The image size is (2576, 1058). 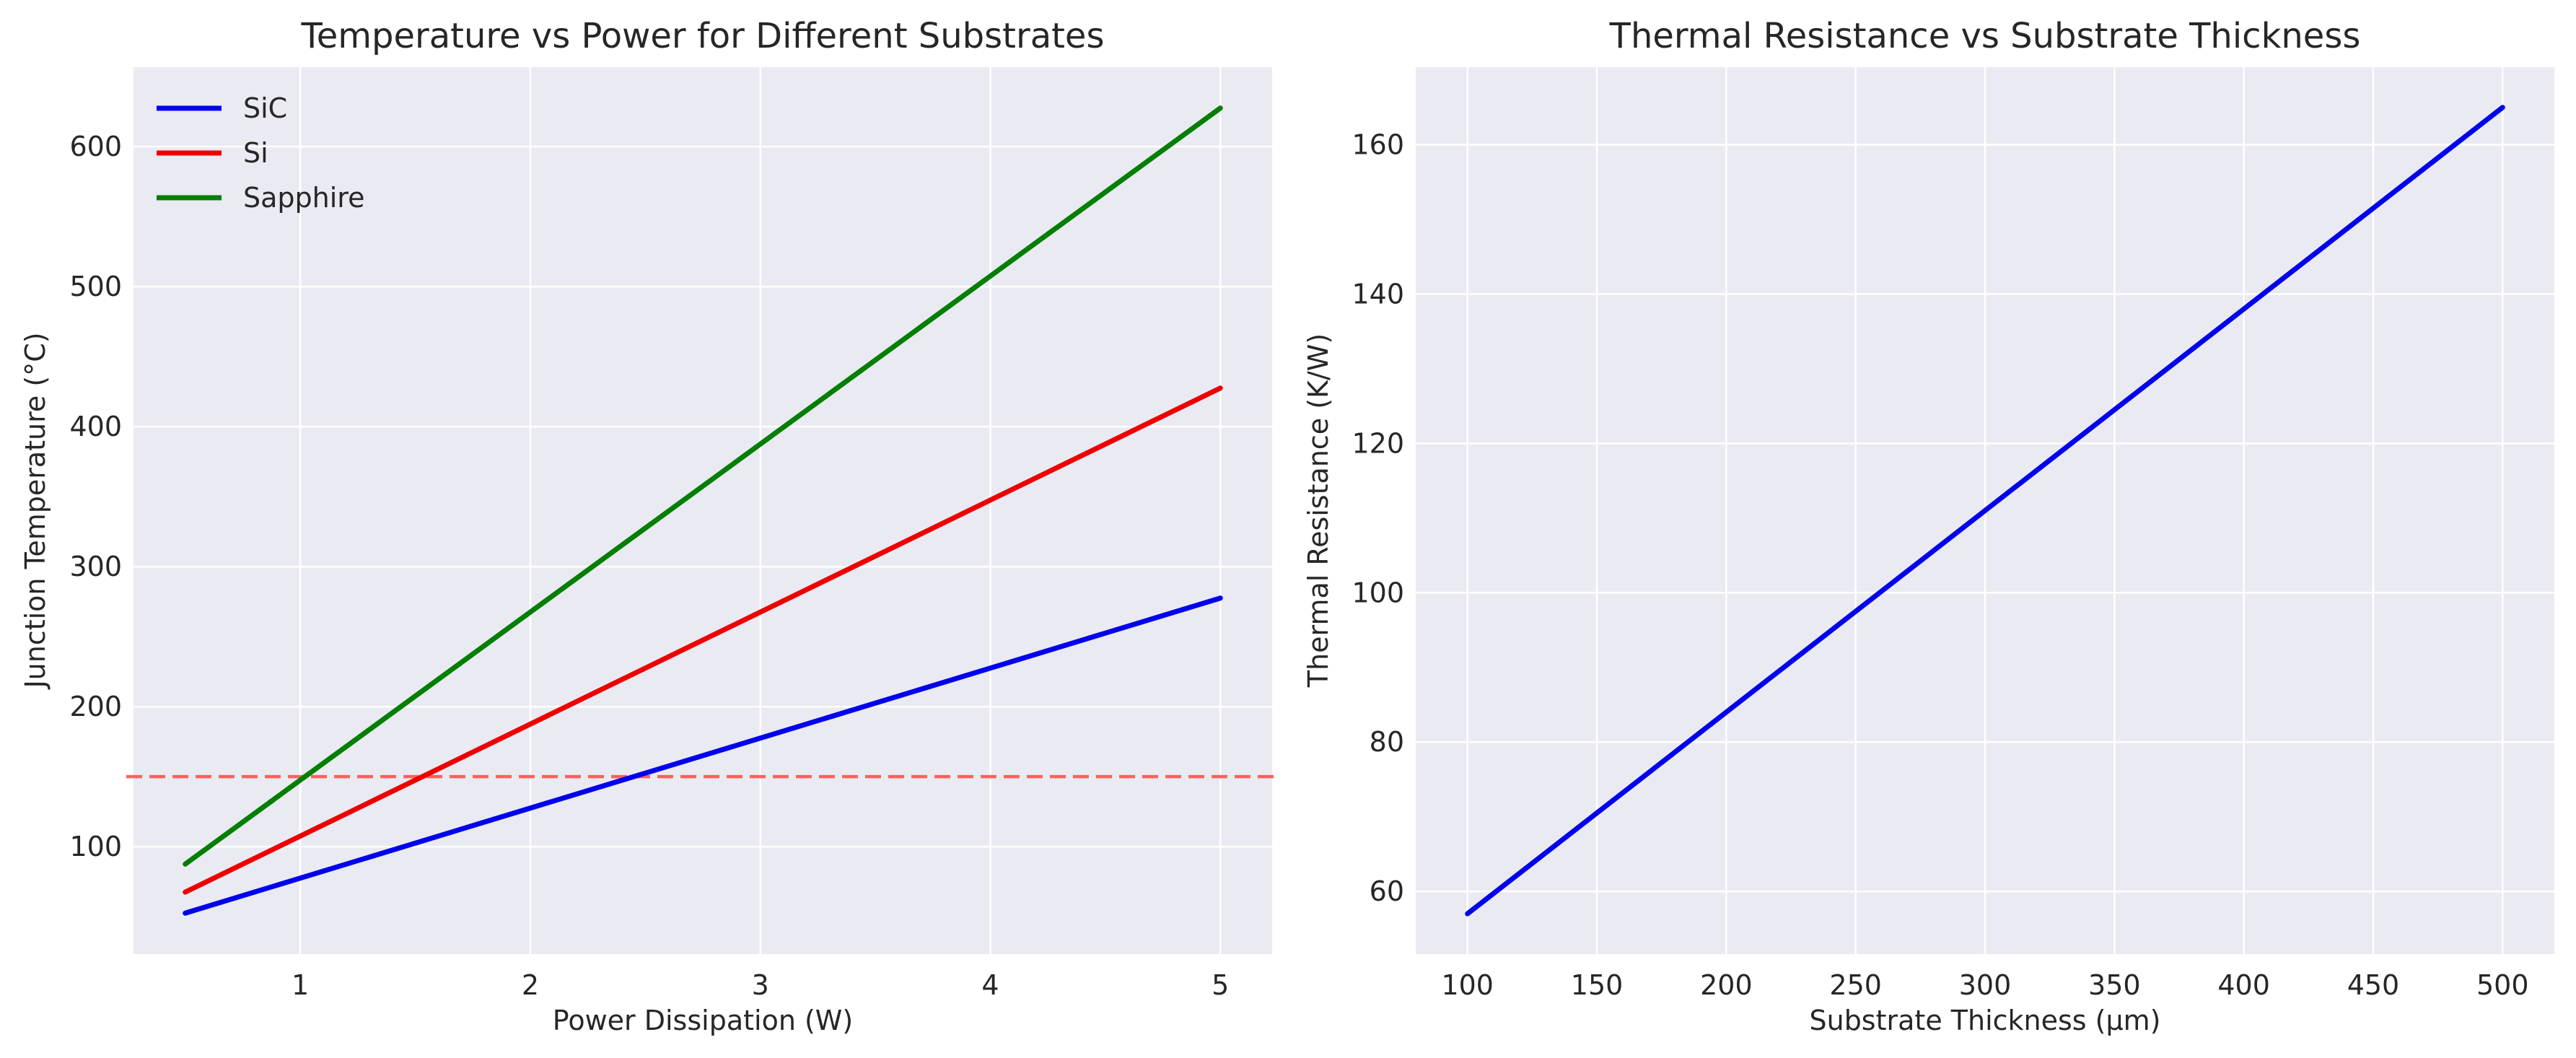 I want to click on x-tick-label: 500, so click(x=2502, y=985).